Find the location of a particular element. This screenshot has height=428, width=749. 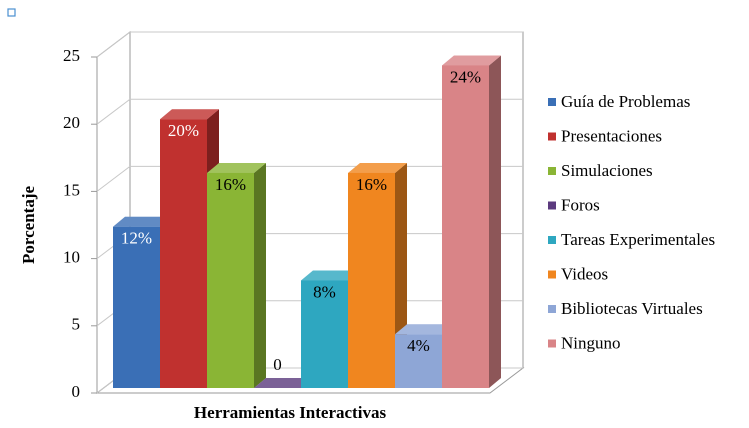

value-label: 12% is located at coordinates (136, 238).